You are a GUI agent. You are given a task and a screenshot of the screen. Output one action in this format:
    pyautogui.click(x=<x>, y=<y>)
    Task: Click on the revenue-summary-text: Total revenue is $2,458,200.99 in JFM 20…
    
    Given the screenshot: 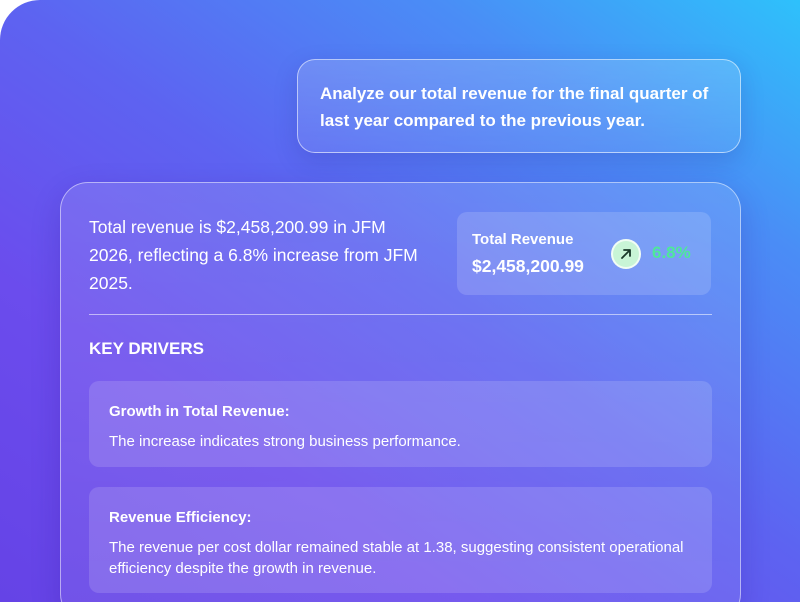 What is the action you would take?
    pyautogui.click(x=253, y=255)
    